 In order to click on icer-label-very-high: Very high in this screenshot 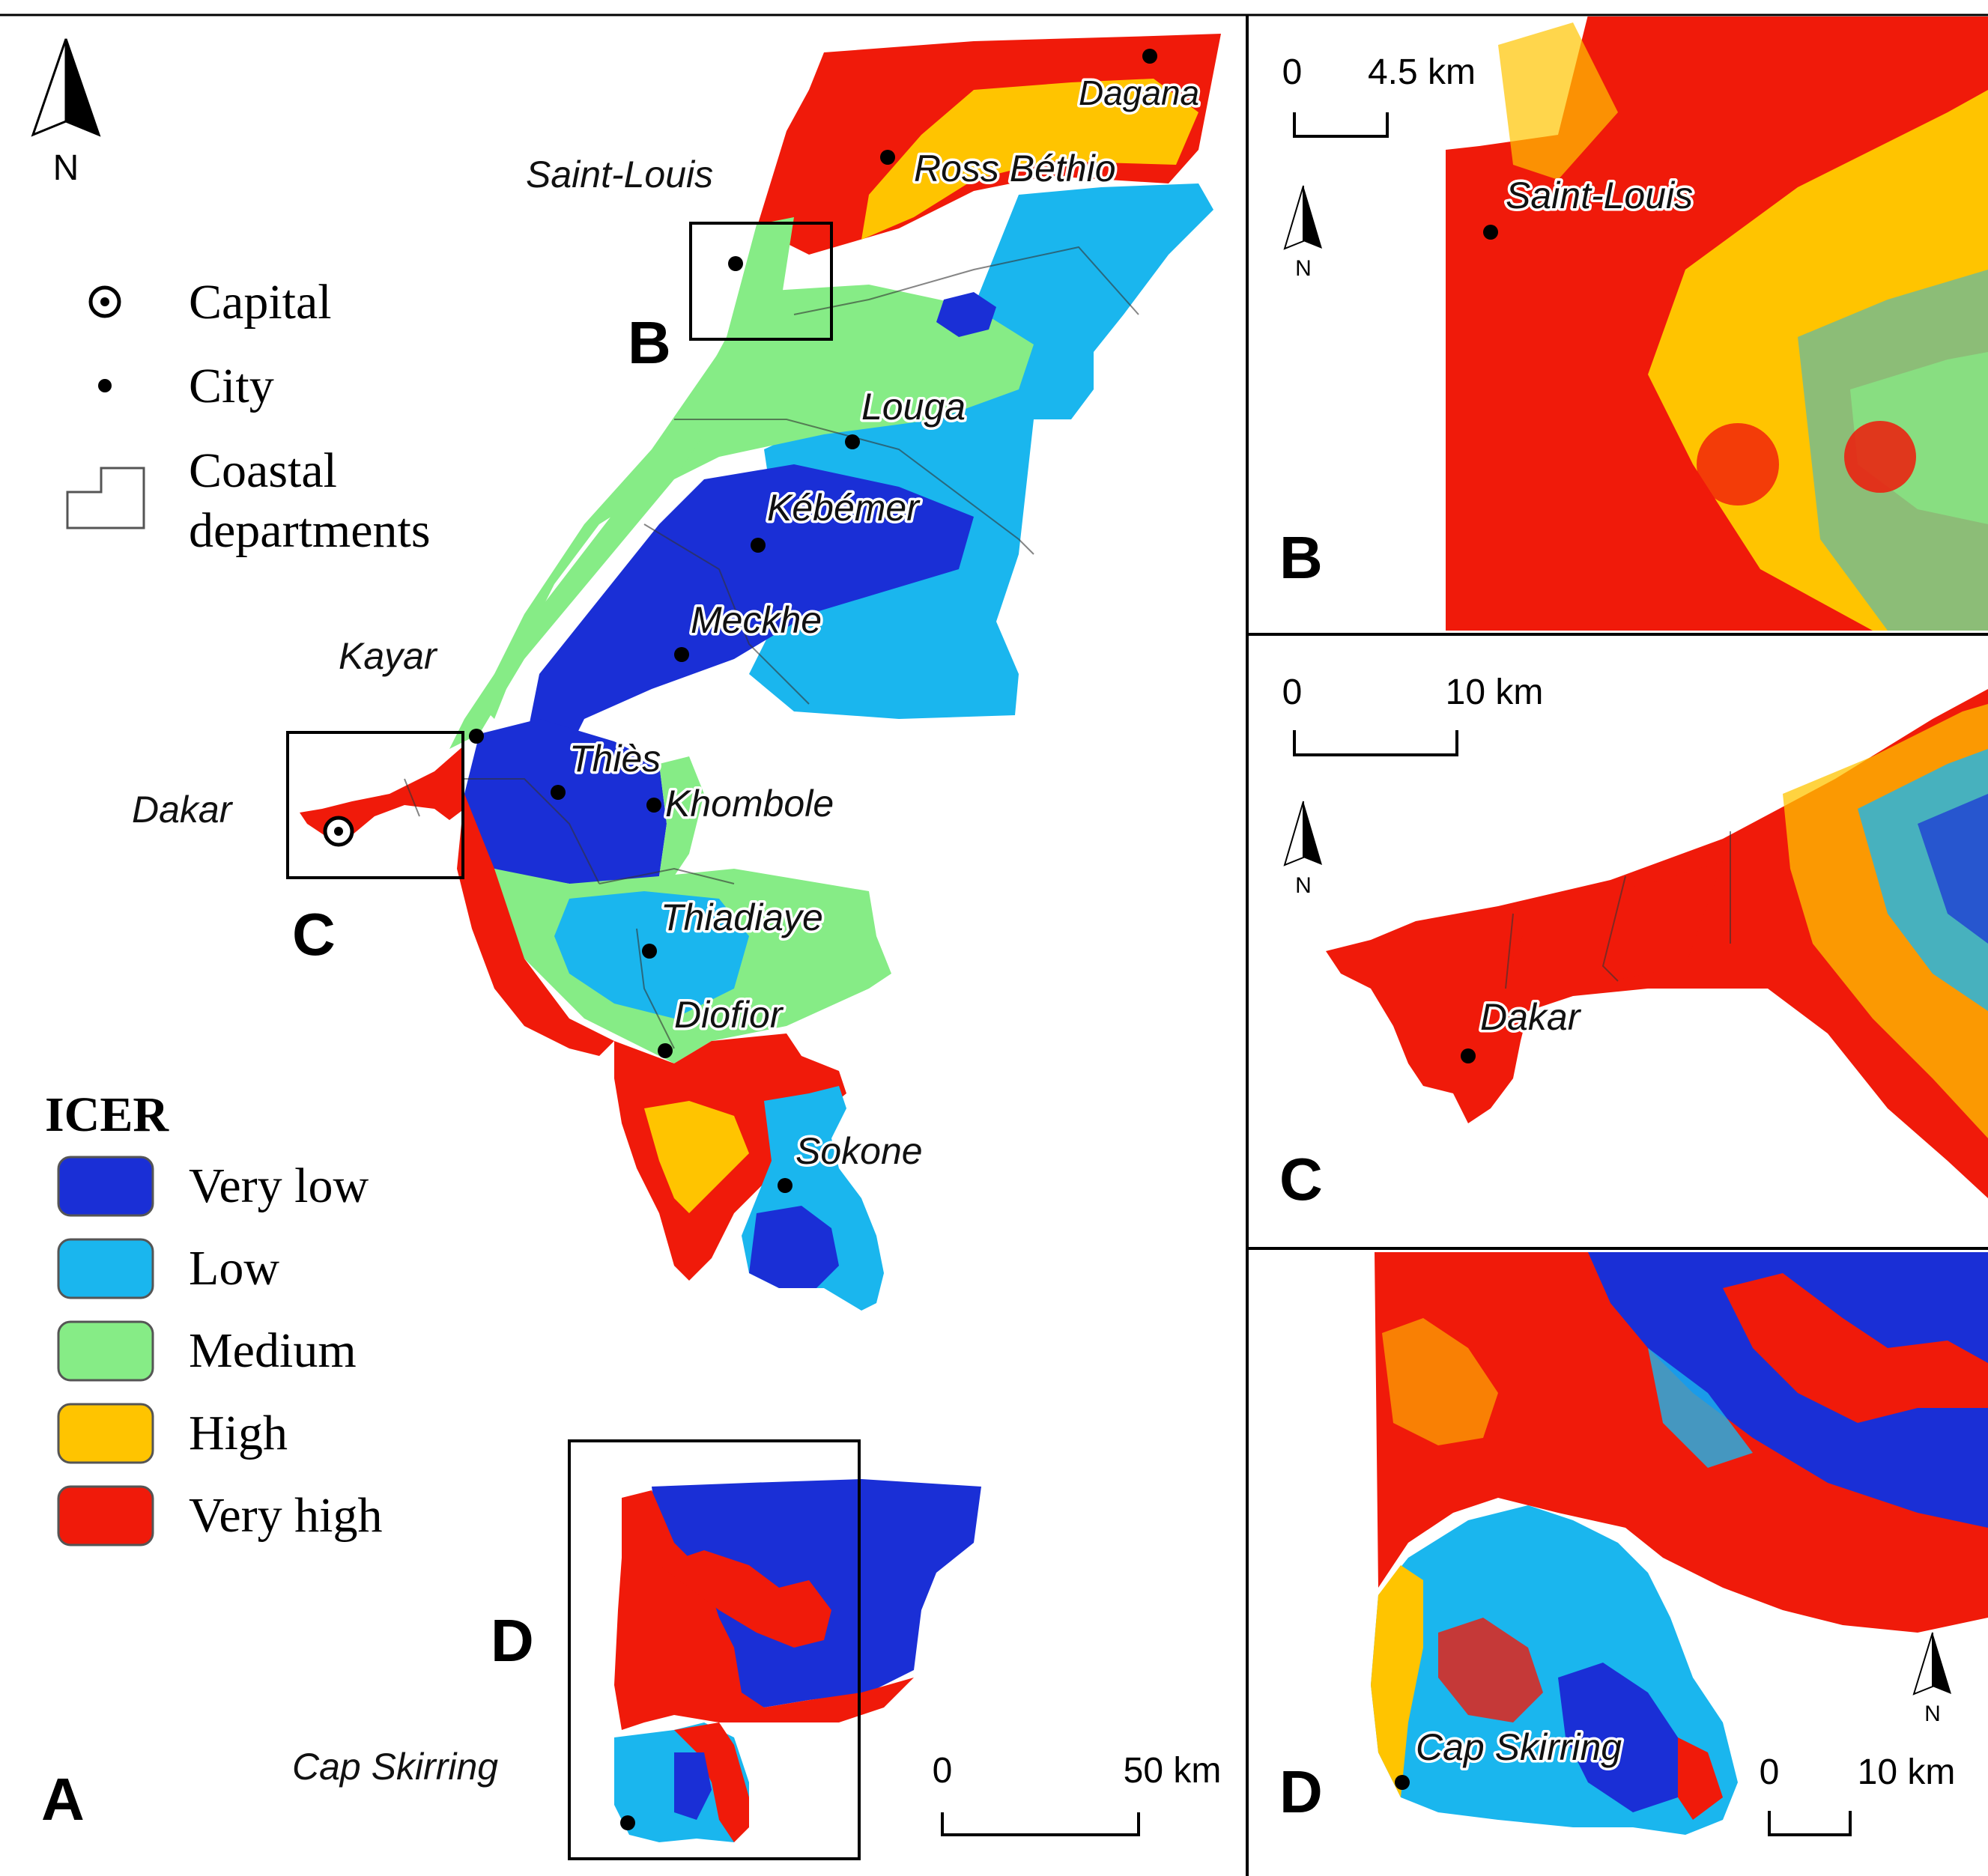, I will do `click(285, 1515)`.